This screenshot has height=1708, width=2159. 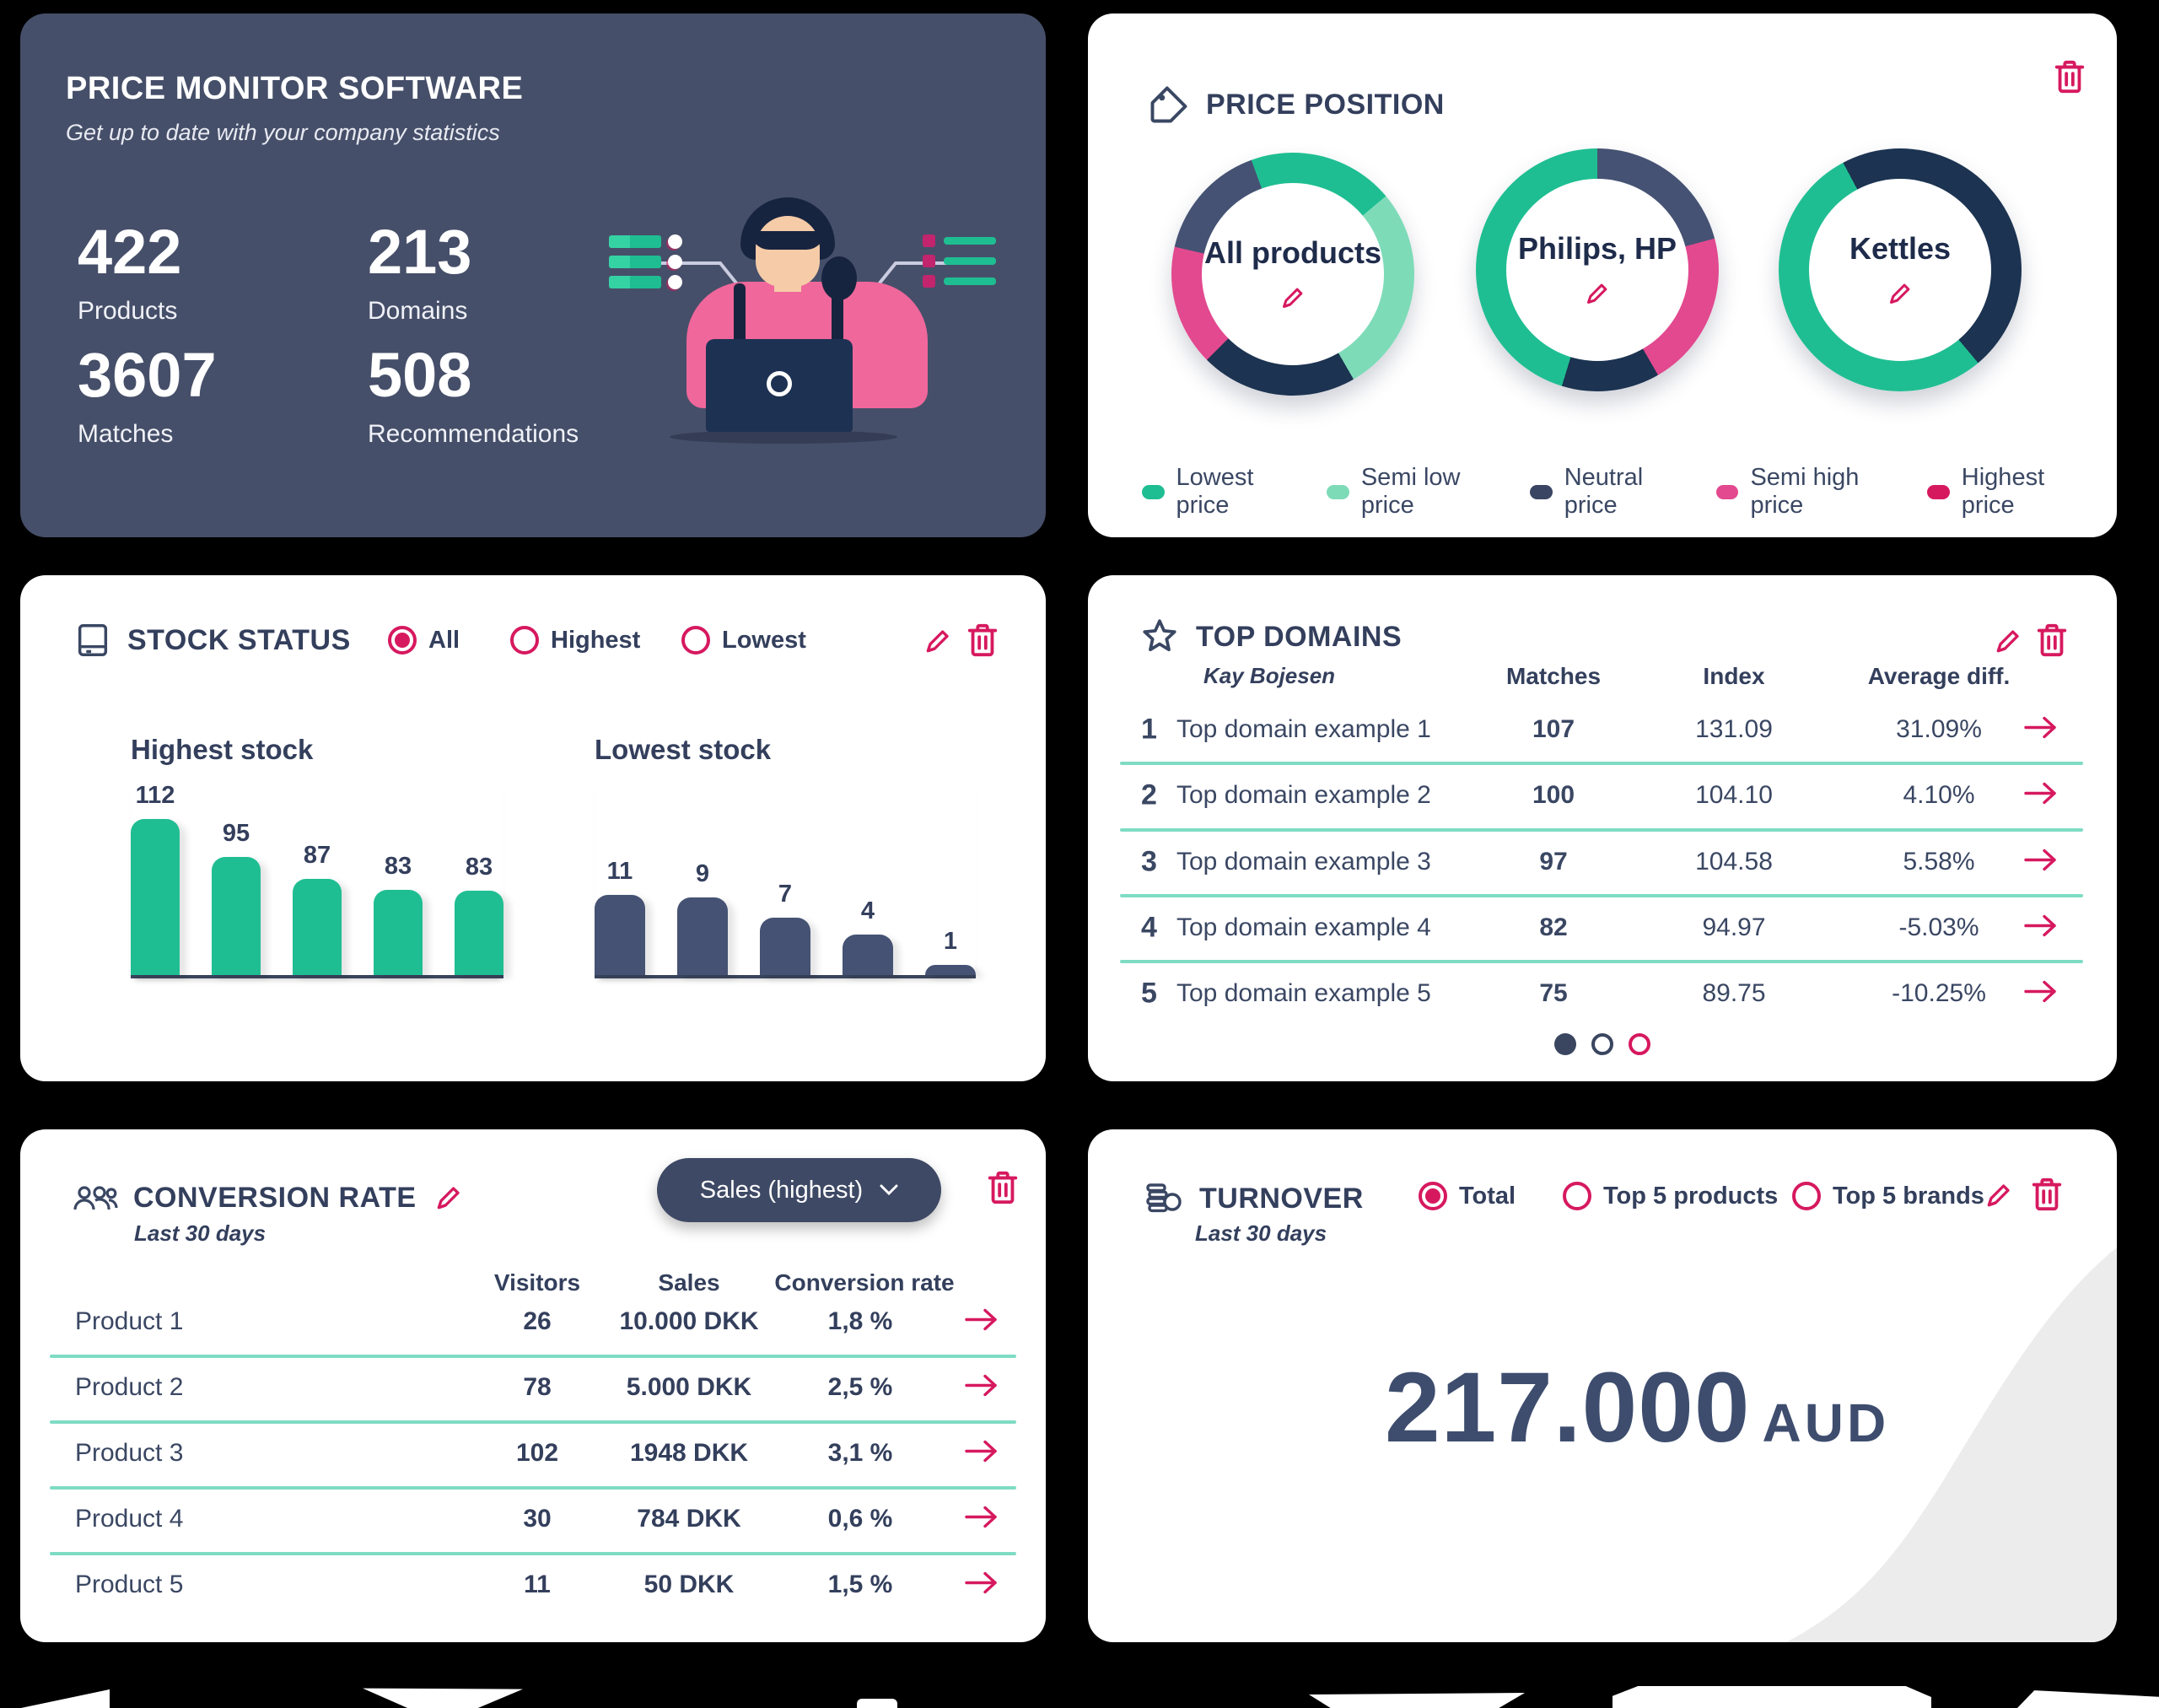 What do you see at coordinates (1691, 1196) in the screenshot?
I see `radio-label: Top 5 products` at bounding box center [1691, 1196].